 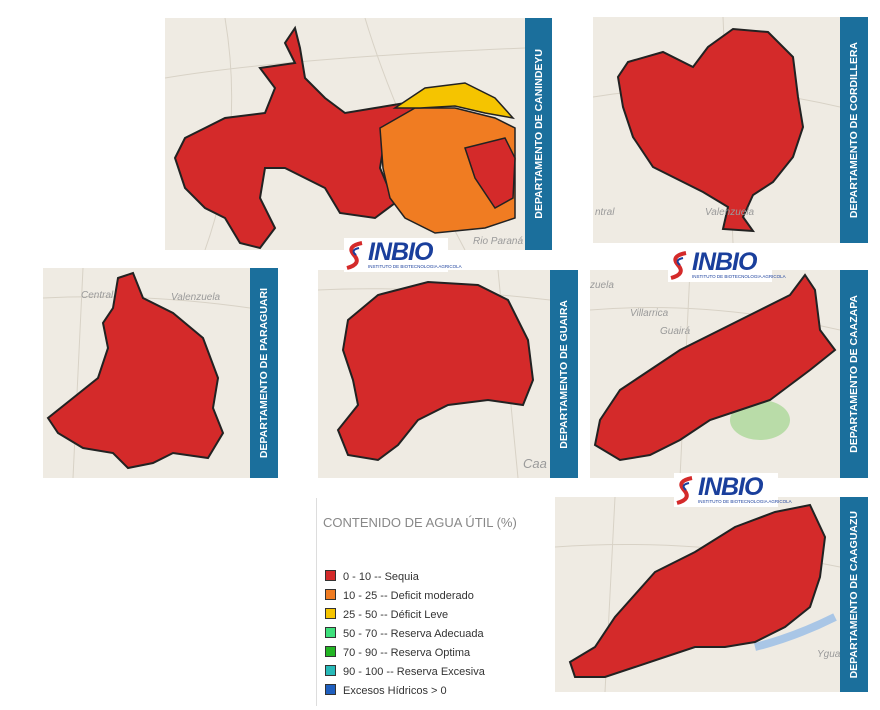 I want to click on legend-label: 0 - 10 -- Sequia, so click(x=381, y=577).